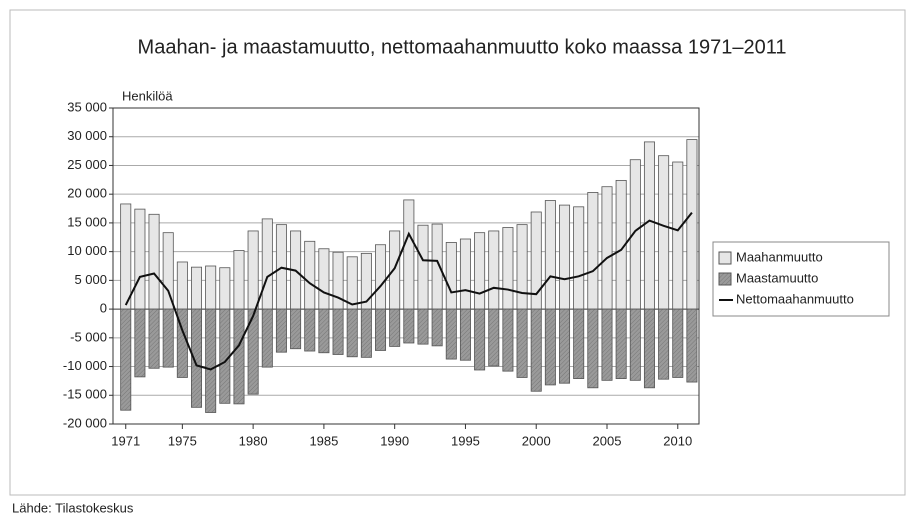  What do you see at coordinates (85, 394) in the screenshot?
I see `y-tick-label: -15 000` at bounding box center [85, 394].